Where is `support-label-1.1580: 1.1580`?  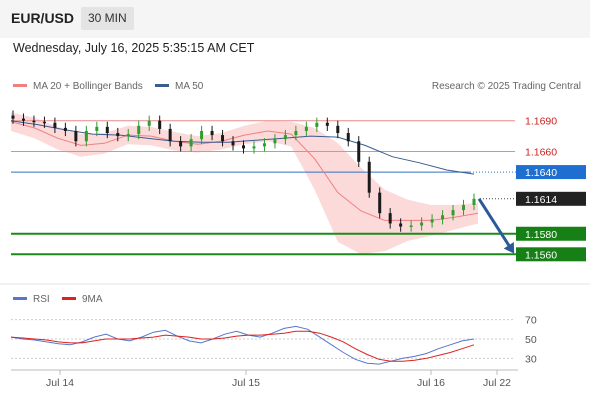 support-label-1.1580: 1.1580 is located at coordinates (541, 235).